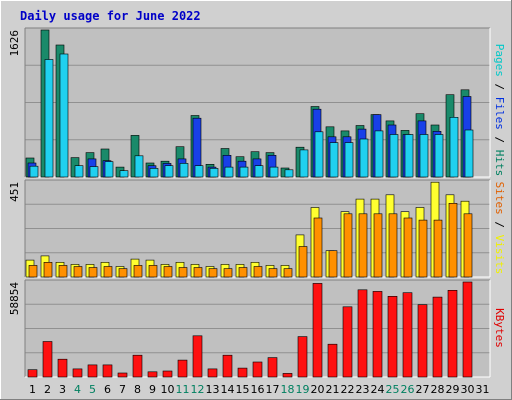 This screenshot has height=400, width=512. Describe the element at coordinates (62, 389) in the screenshot. I see `x-tick-label-3: 3` at that location.